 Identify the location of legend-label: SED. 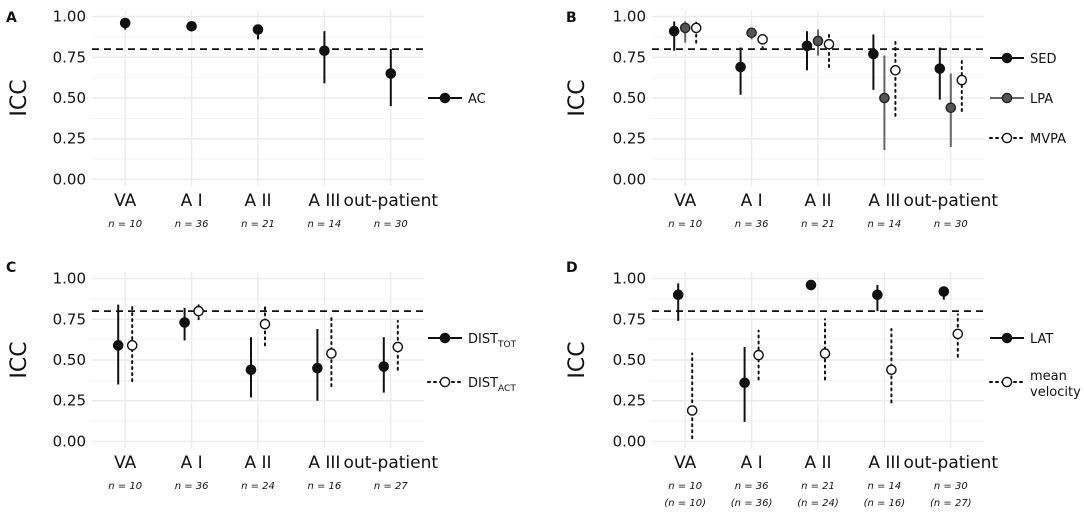
(1043, 59).